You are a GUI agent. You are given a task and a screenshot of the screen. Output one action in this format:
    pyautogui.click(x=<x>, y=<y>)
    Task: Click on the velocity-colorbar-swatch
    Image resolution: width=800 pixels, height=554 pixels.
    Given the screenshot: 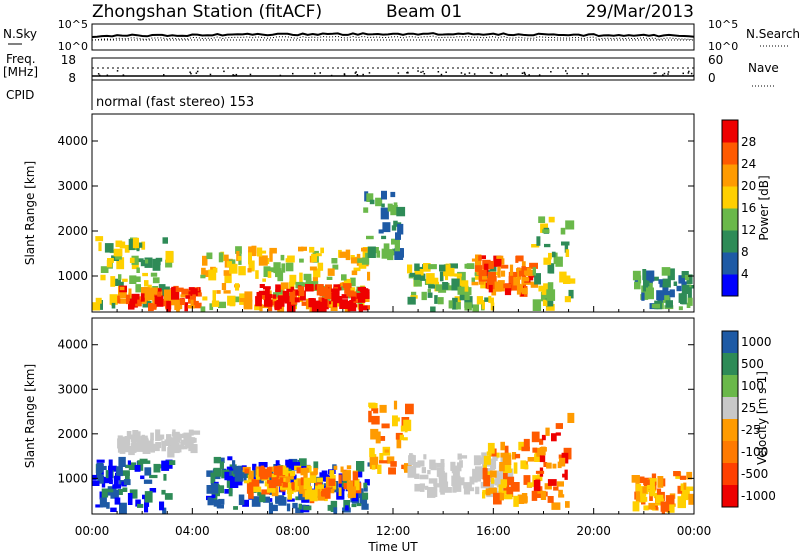 What is the action you would take?
    pyautogui.click(x=730, y=342)
    